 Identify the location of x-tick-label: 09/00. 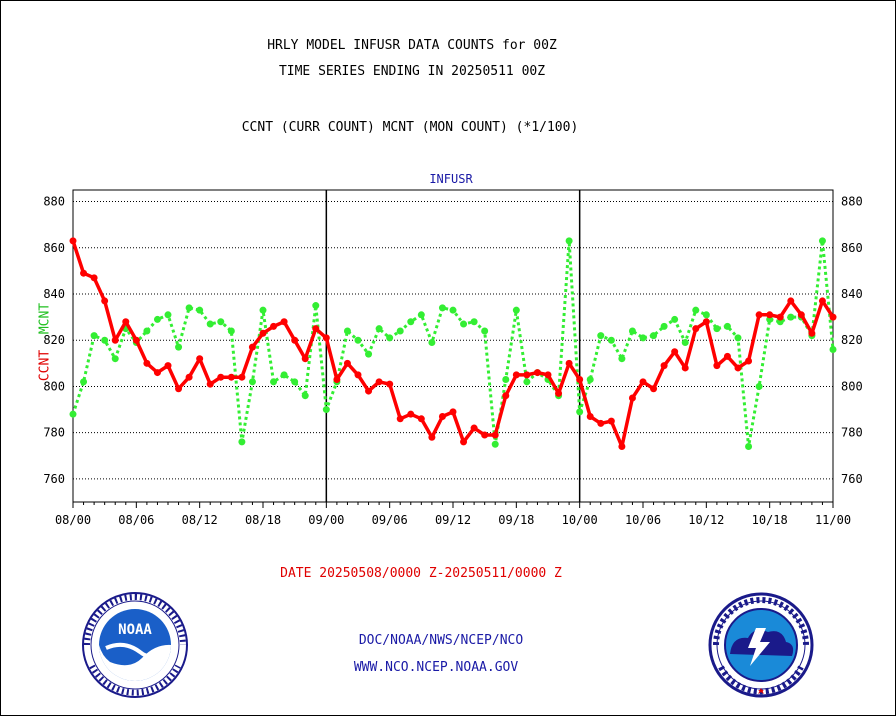
(326, 520).